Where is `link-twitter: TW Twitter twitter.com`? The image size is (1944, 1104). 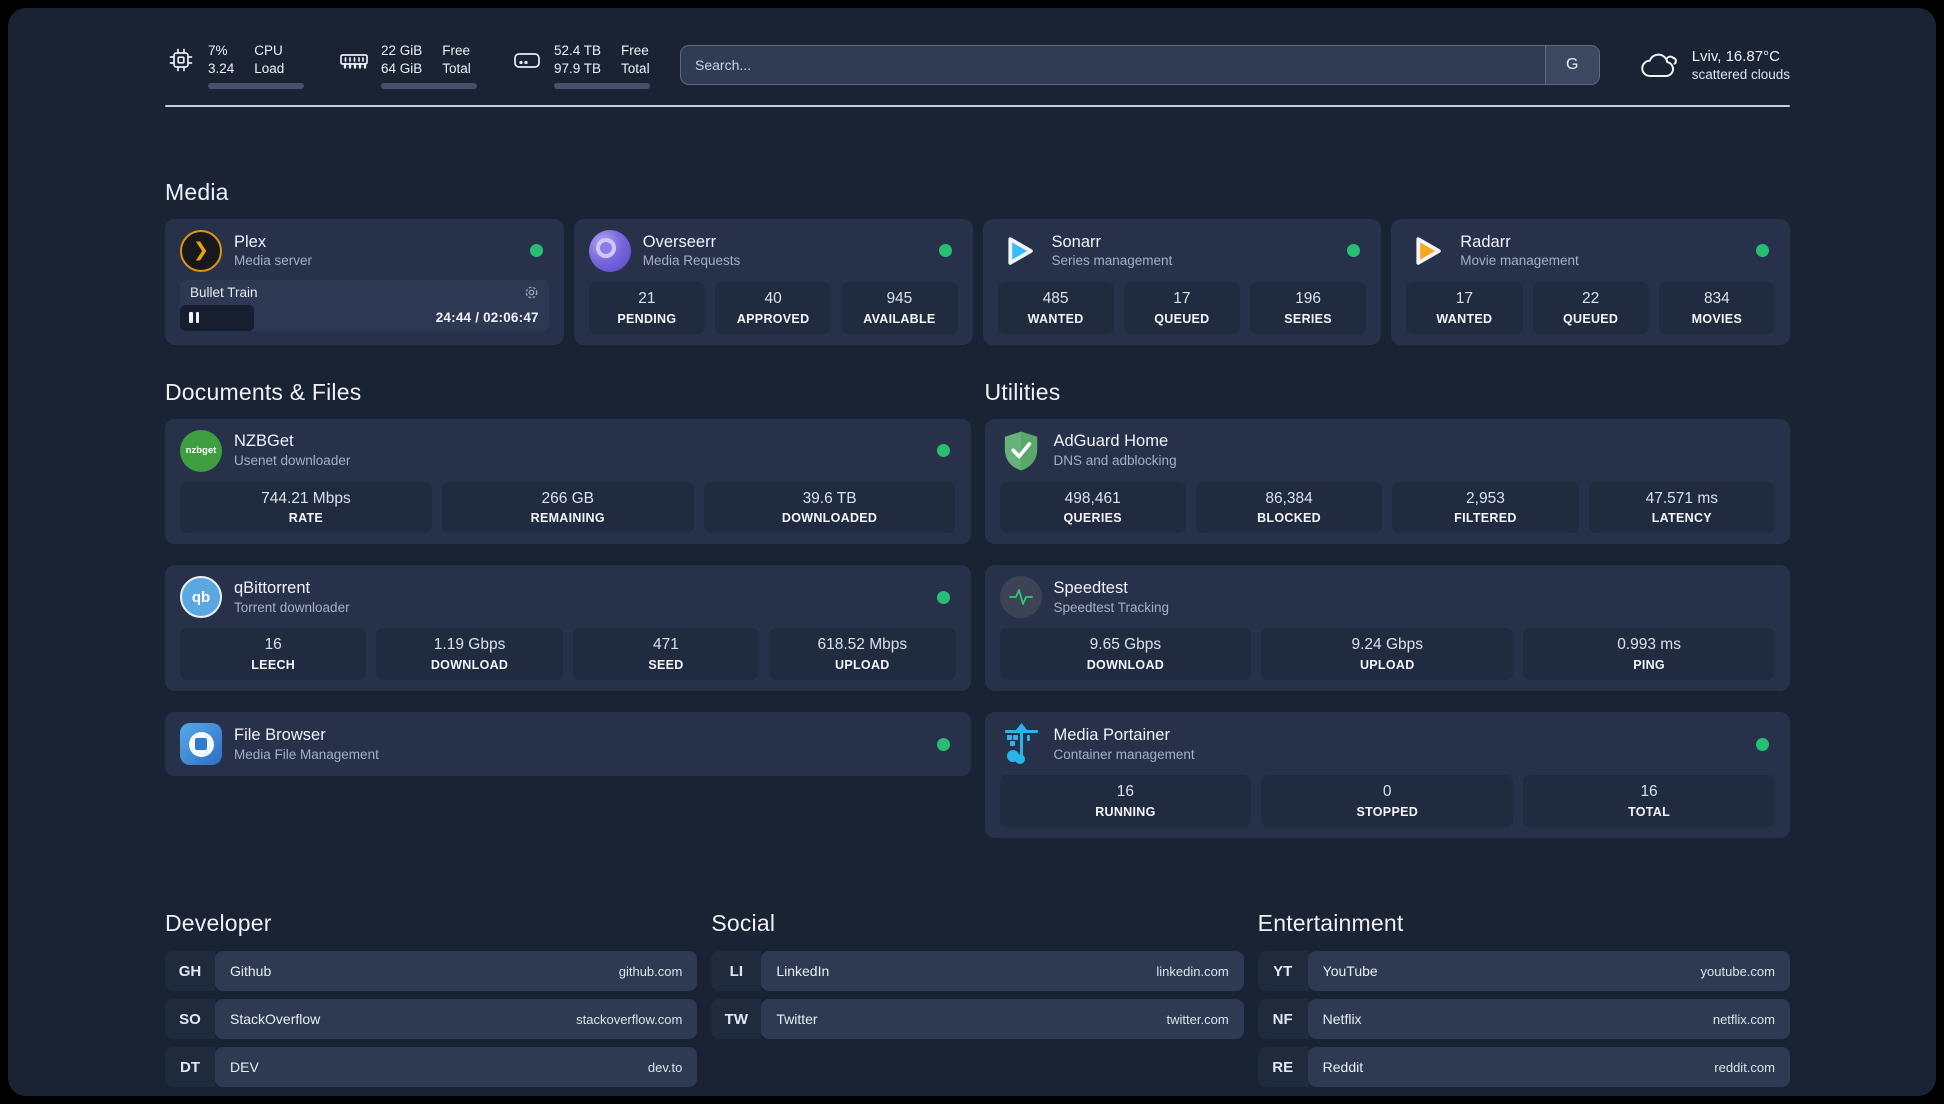
link-twitter: TW Twitter twitter.com is located at coordinates (977, 1019).